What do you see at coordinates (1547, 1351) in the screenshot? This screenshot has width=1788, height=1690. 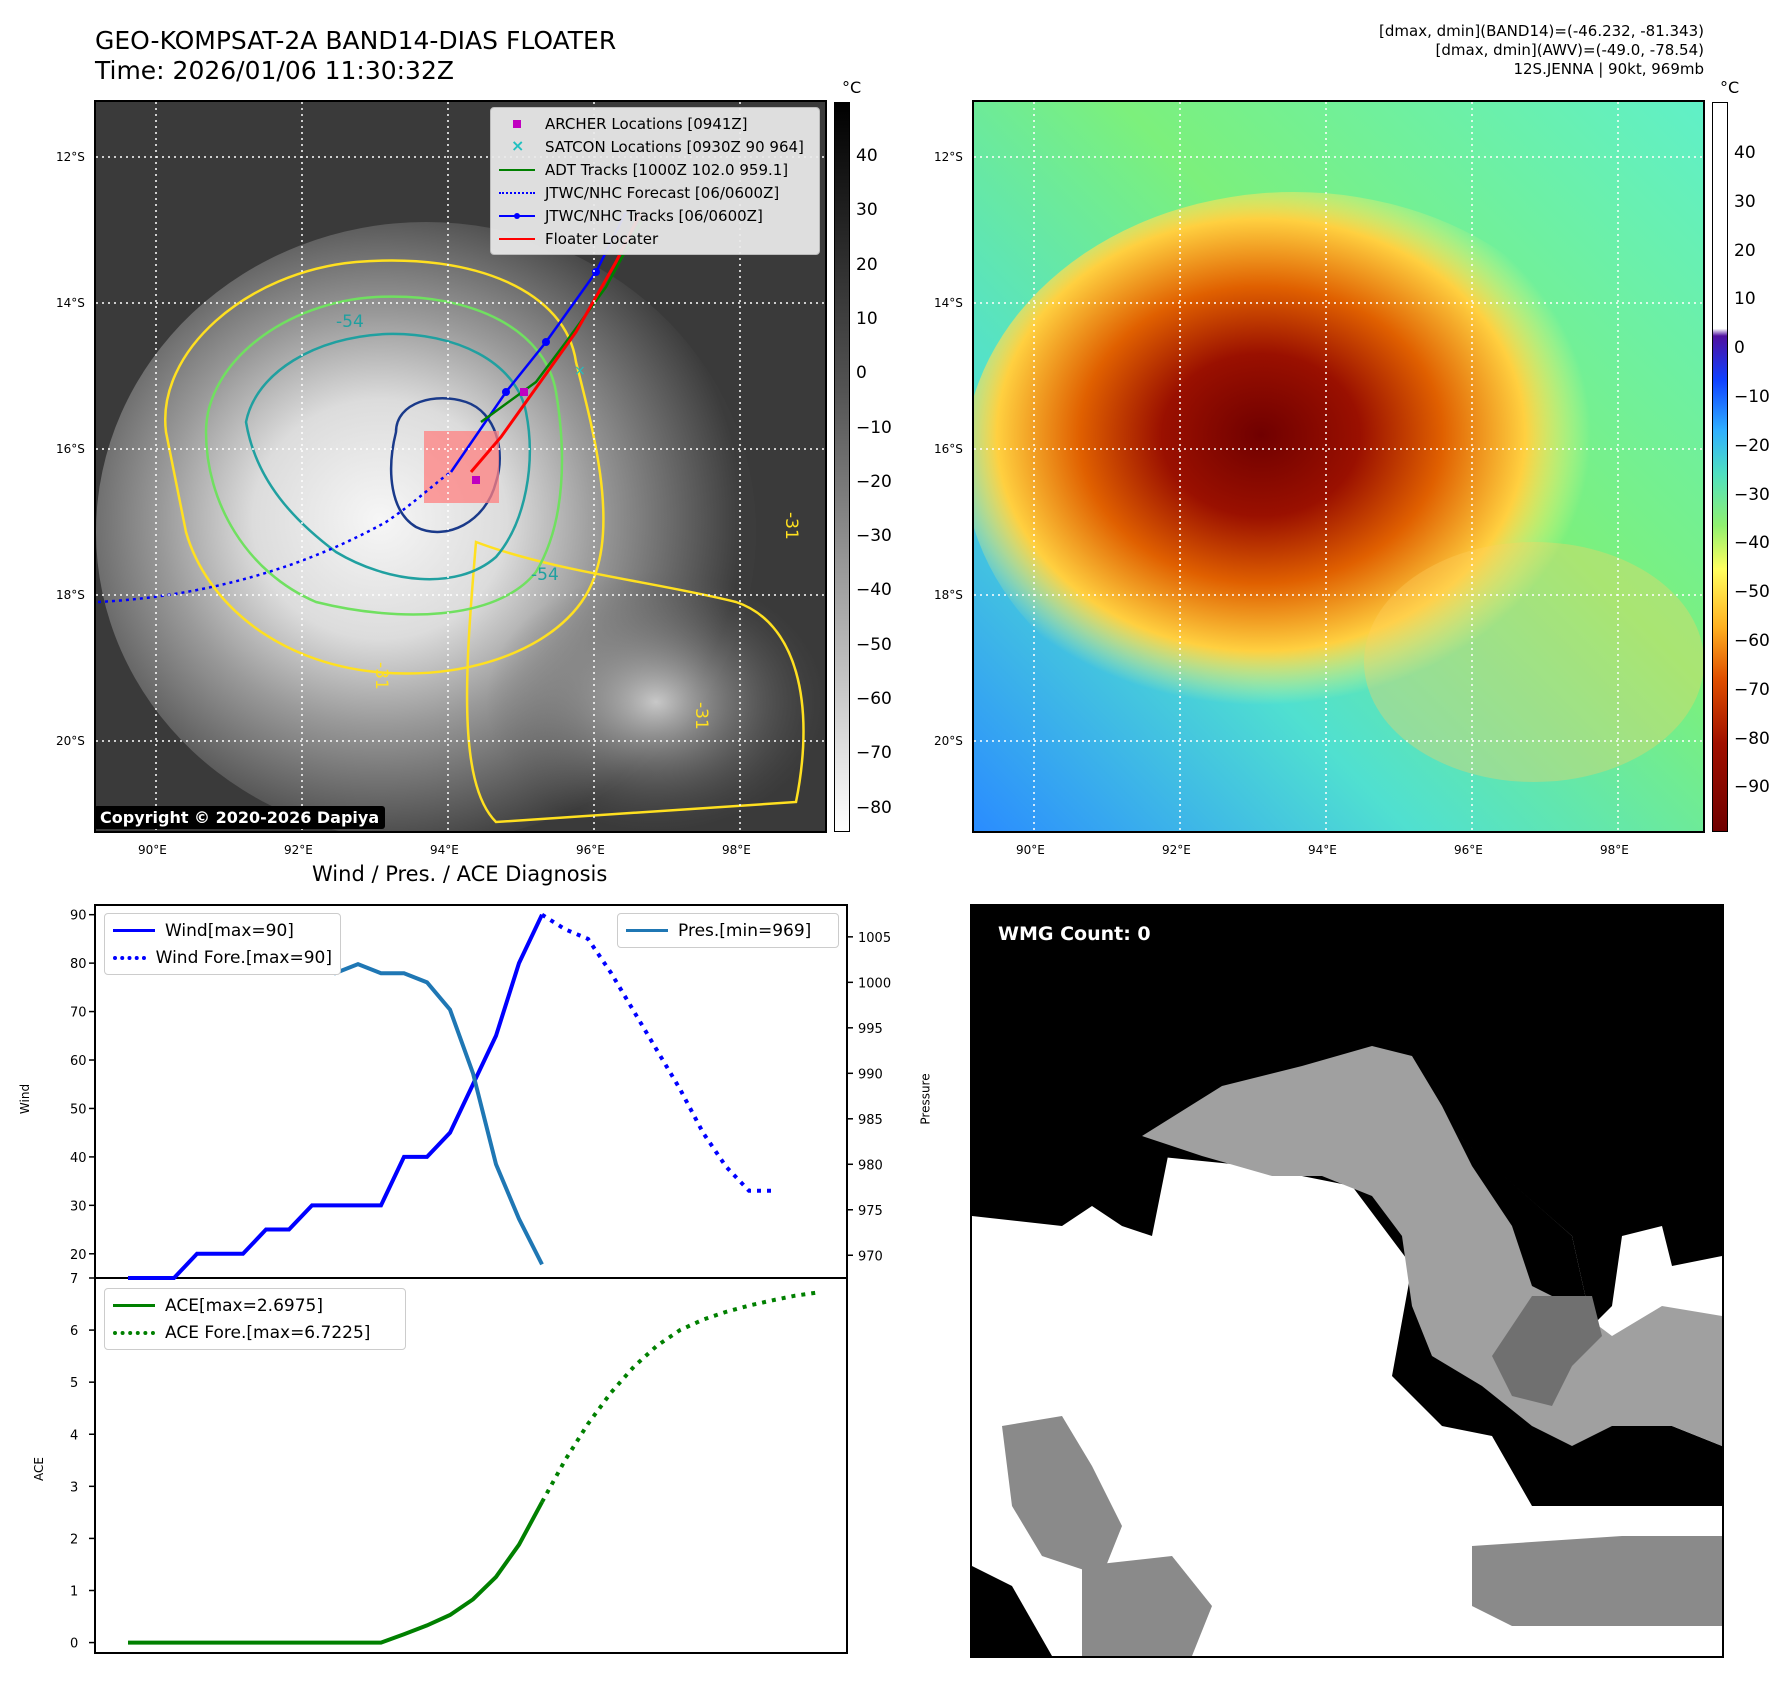 I see `wmg-dark-gray-region` at bounding box center [1547, 1351].